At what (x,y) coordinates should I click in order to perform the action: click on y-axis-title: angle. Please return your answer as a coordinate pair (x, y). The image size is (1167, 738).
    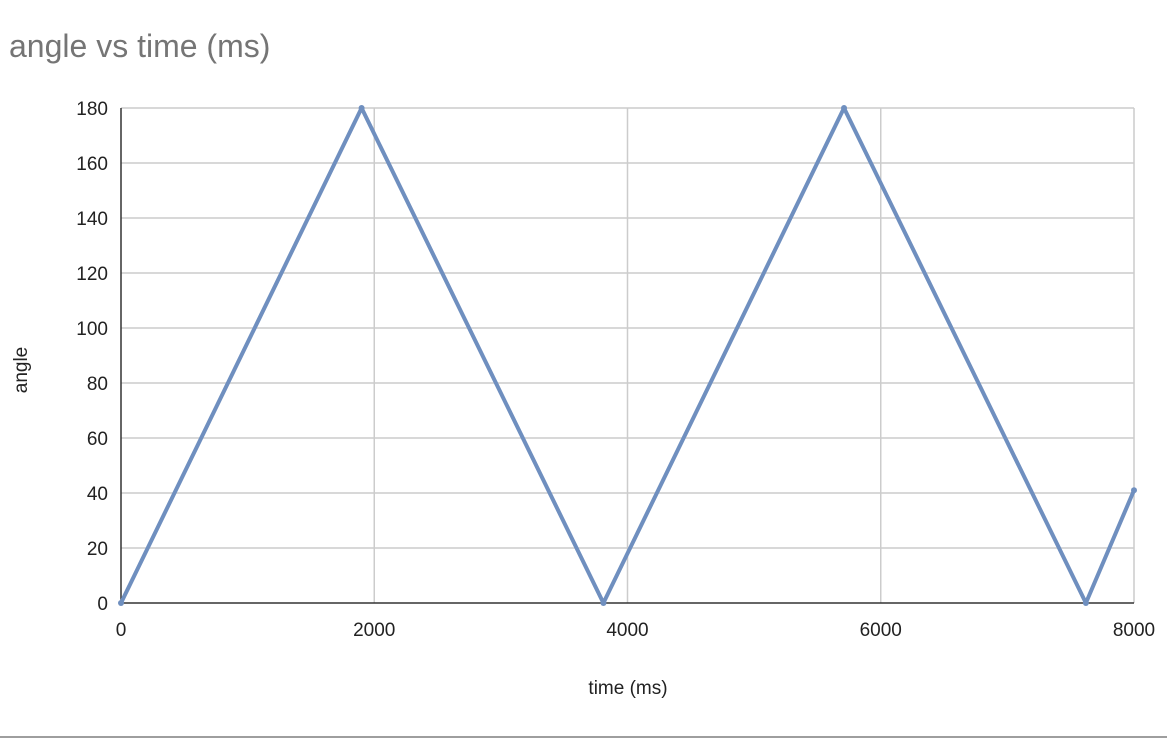
    Looking at the image, I should click on (21, 370).